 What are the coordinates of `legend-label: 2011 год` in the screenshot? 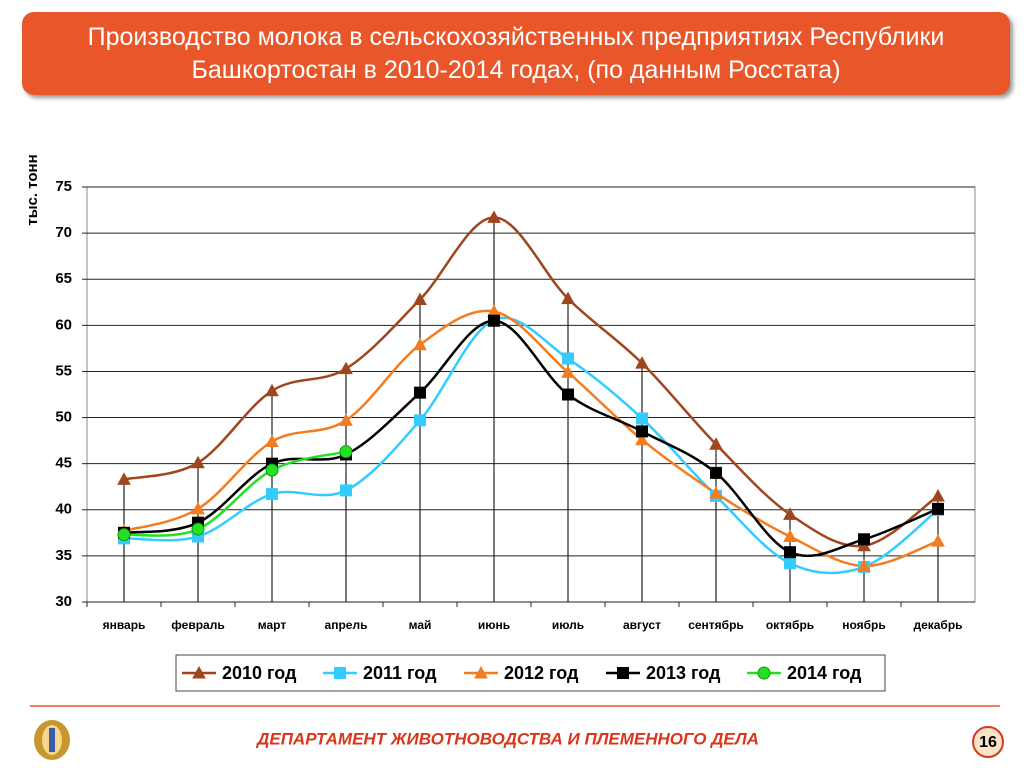 It's located at (400, 673).